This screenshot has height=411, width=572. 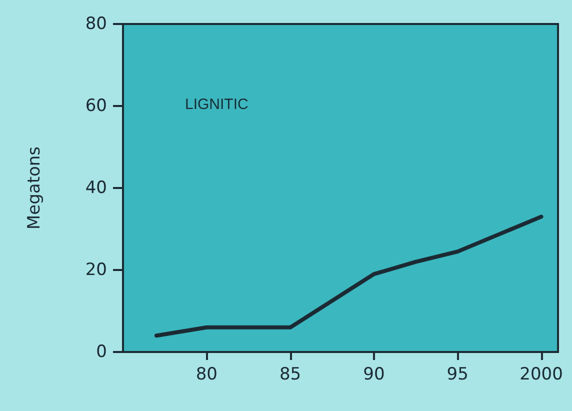 I want to click on x-tick-label: 85, so click(x=290, y=374).